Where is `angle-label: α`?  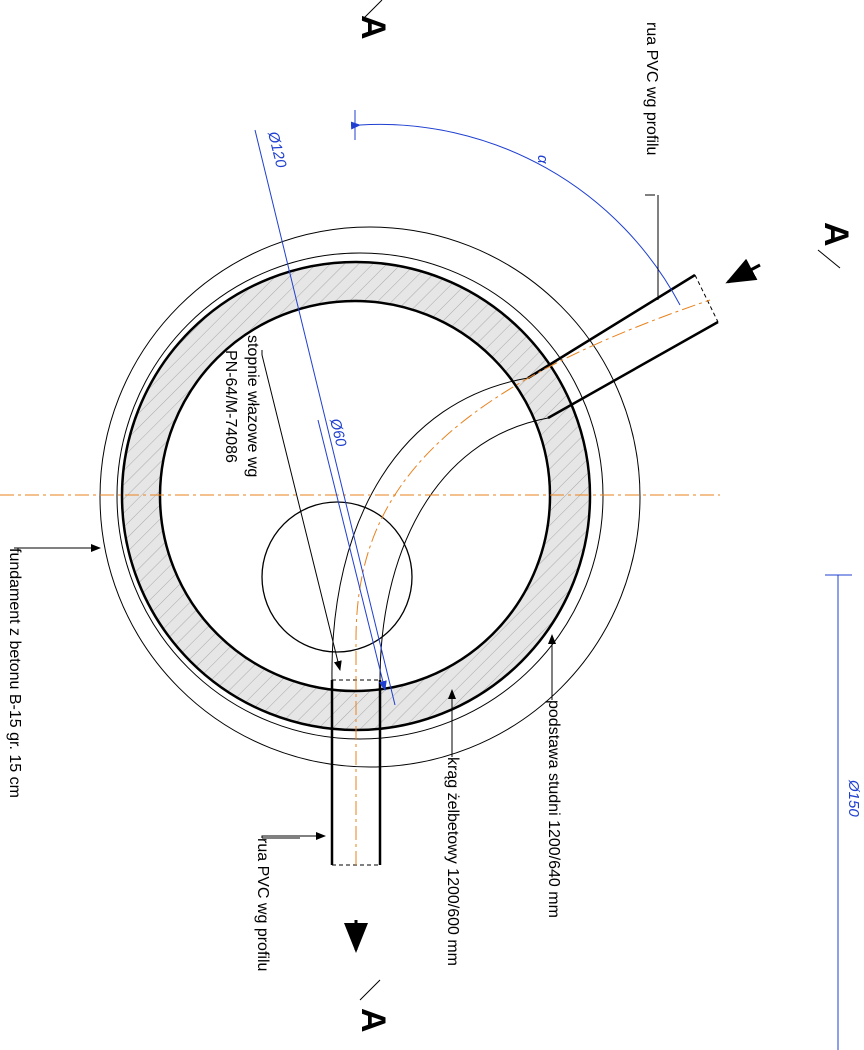
angle-label: α is located at coordinates (542, 159).